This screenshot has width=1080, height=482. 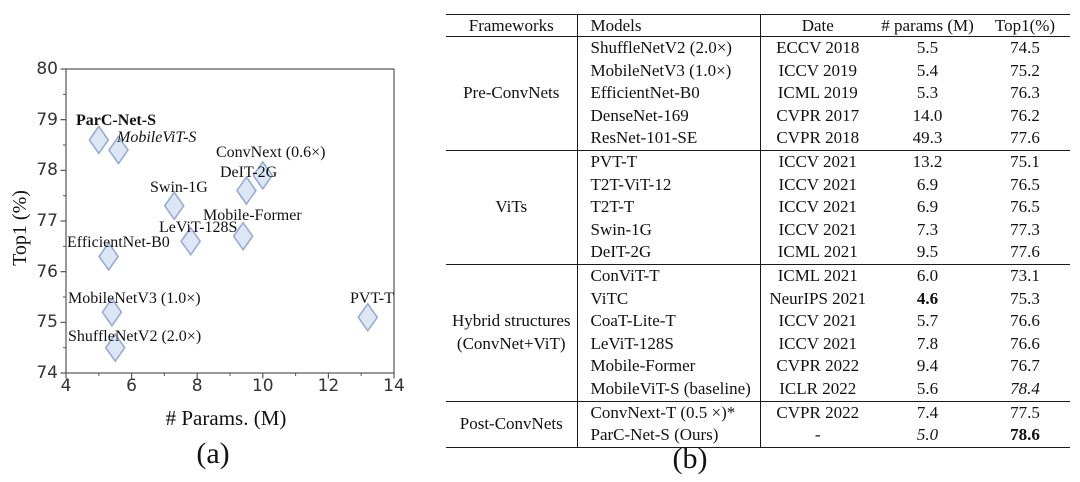 What do you see at coordinates (669, 116) in the screenshot?
I see `model-cell: DenseNet-169` at bounding box center [669, 116].